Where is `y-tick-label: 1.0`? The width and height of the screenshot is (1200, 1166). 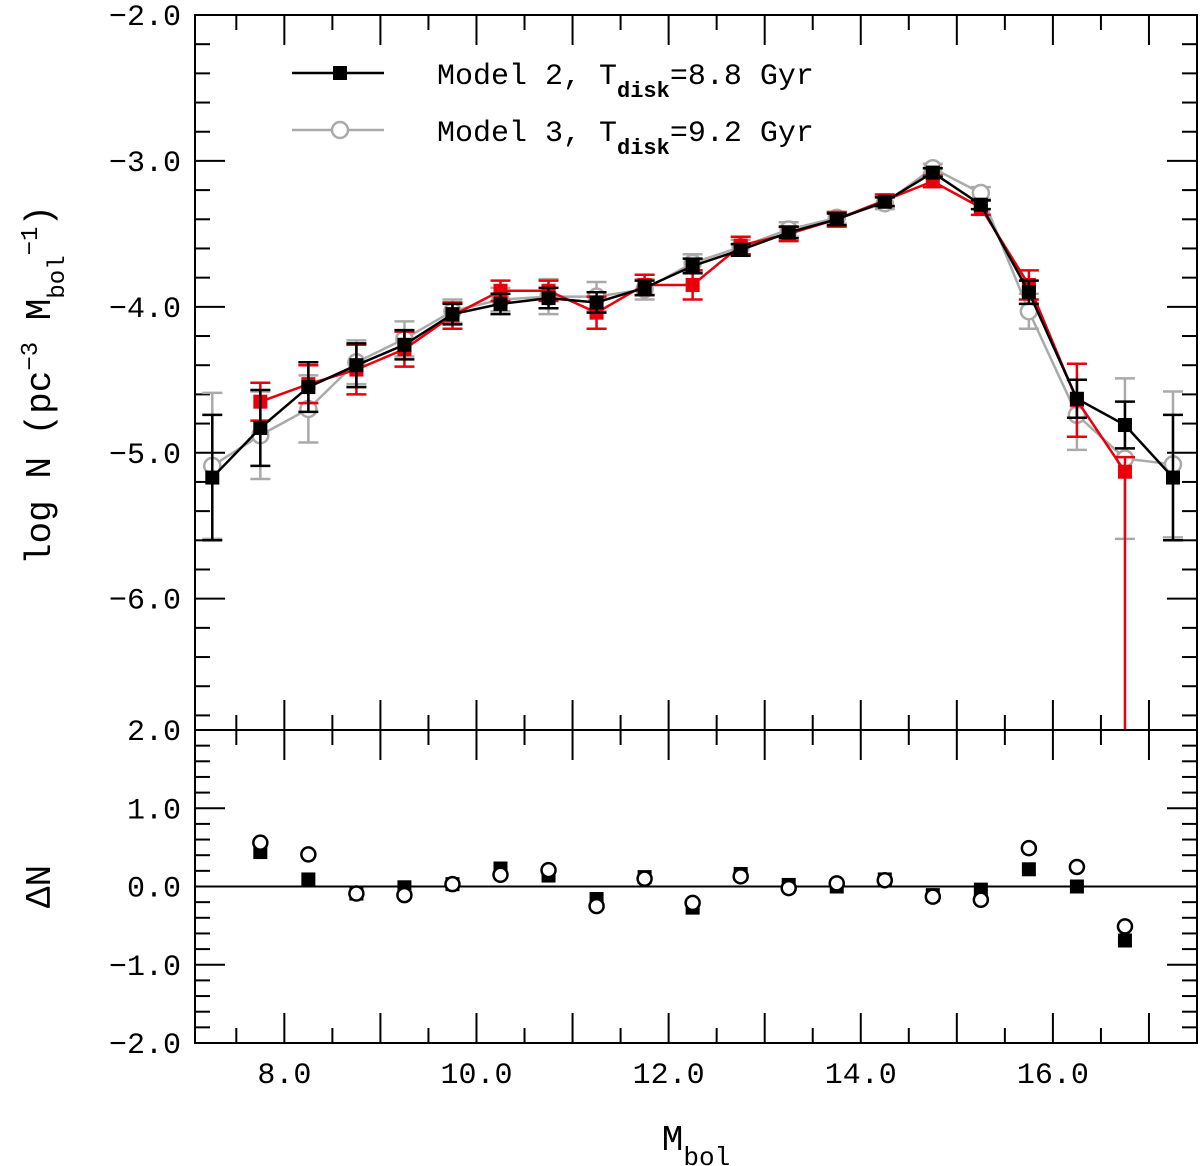 y-tick-label: 1.0 is located at coordinates (154, 811).